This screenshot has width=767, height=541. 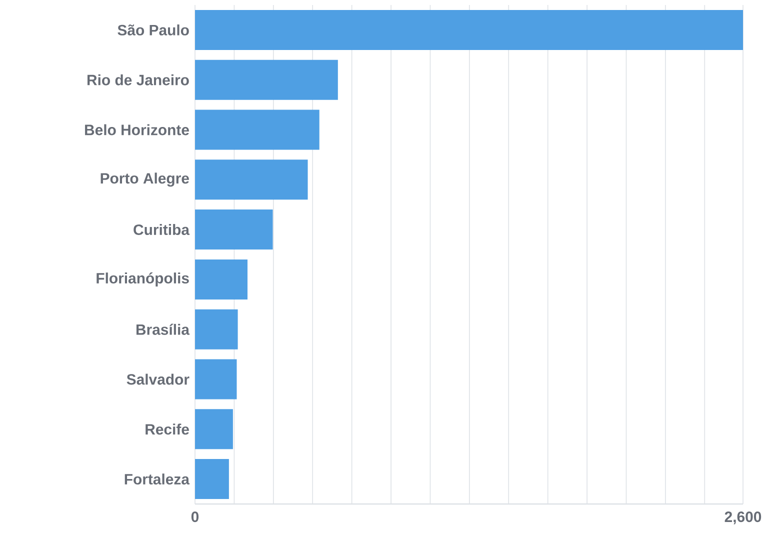 I want to click on y-tick-label: Porto Alegre, so click(x=144, y=179).